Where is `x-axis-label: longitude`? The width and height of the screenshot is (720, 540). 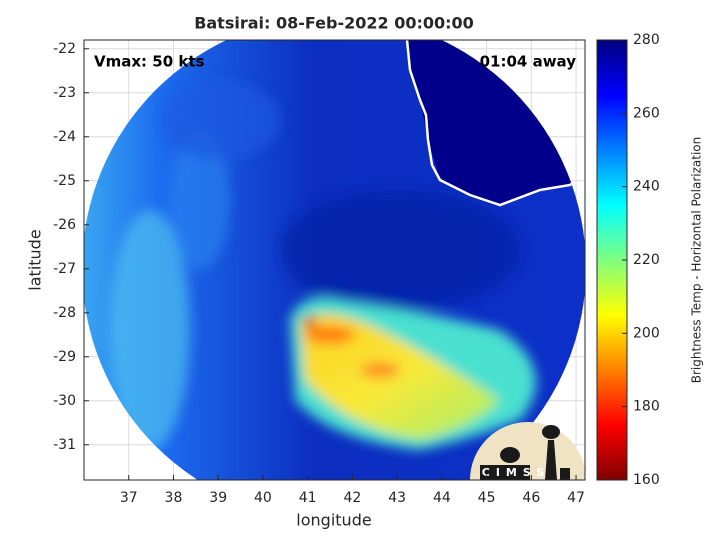 x-axis-label: longitude is located at coordinates (333, 520).